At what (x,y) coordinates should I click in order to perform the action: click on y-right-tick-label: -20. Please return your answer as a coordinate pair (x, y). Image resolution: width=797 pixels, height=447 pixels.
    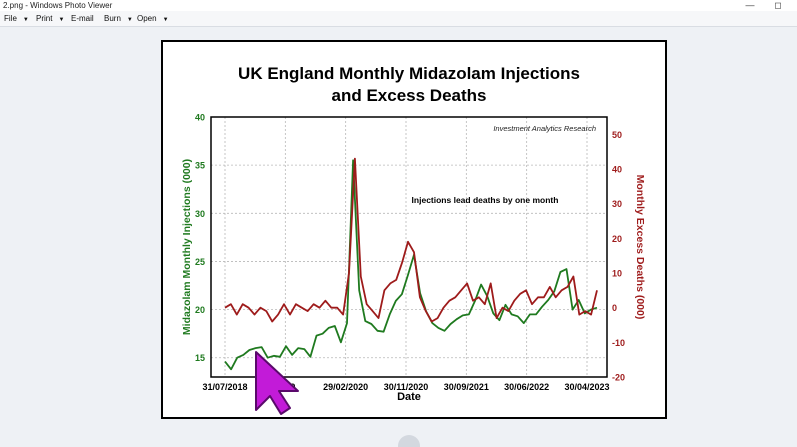
    Looking at the image, I should click on (618, 378).